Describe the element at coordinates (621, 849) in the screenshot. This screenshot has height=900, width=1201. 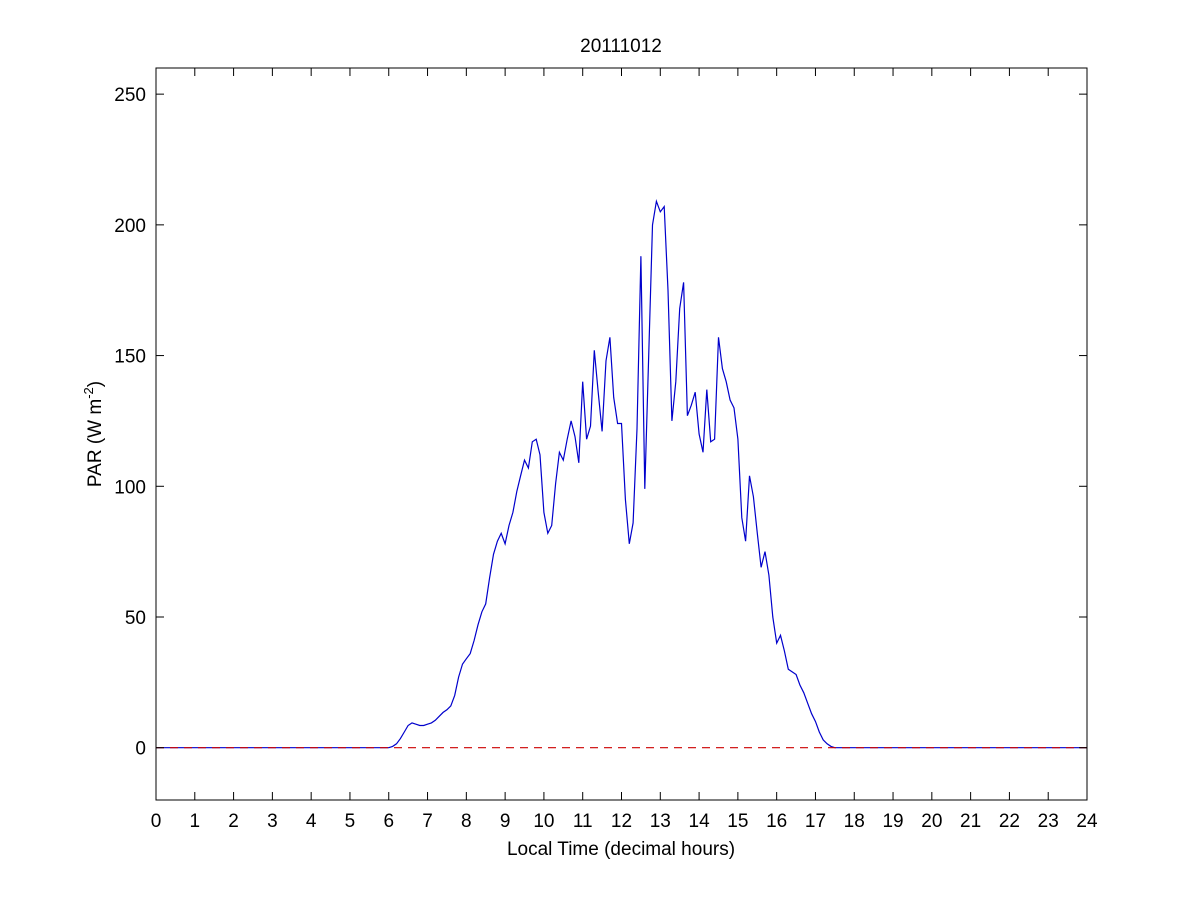
I see `x-axis-label: Local Time (decimal hours)` at that location.